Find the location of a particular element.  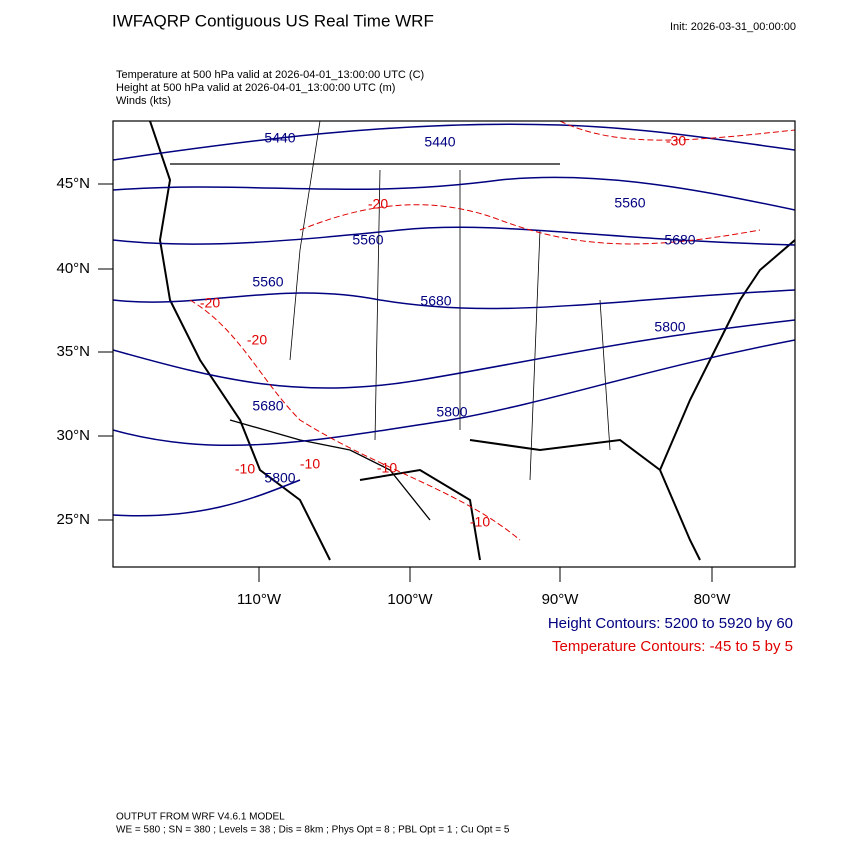

field-label: Winds (kts) is located at coordinates (143, 101).